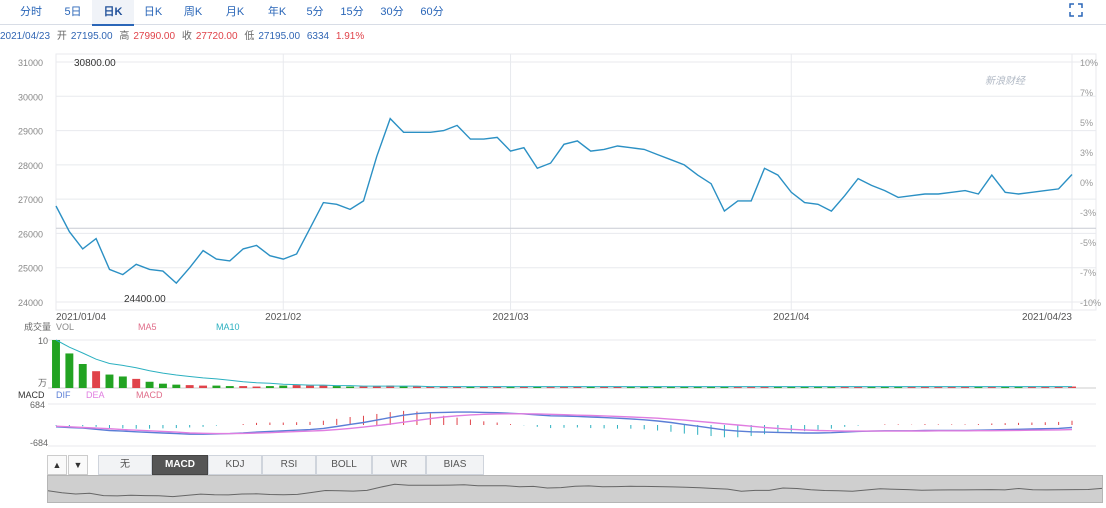  Describe the element at coordinates (31, 395) in the screenshot. I see `macd-legend-label: MACD` at that location.